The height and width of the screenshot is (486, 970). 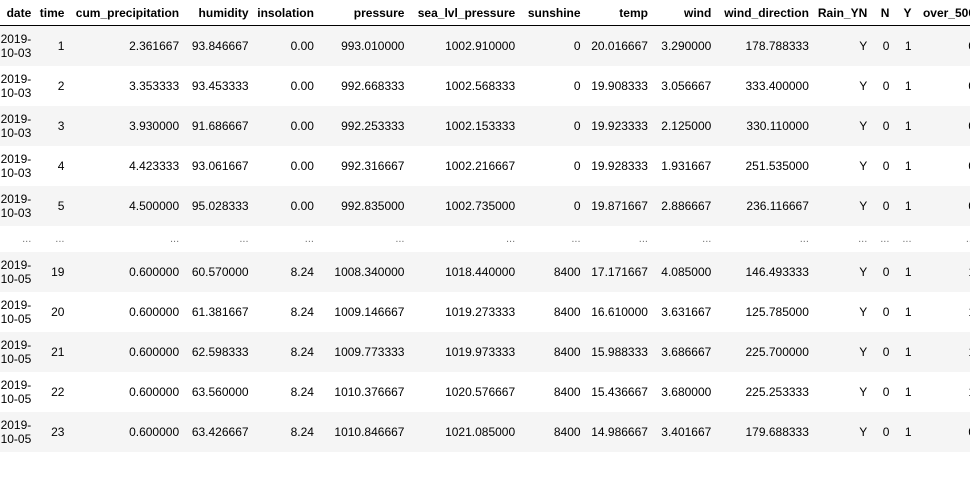 What do you see at coordinates (363, 13) in the screenshot?
I see `column-header-pressure: pressure` at bounding box center [363, 13].